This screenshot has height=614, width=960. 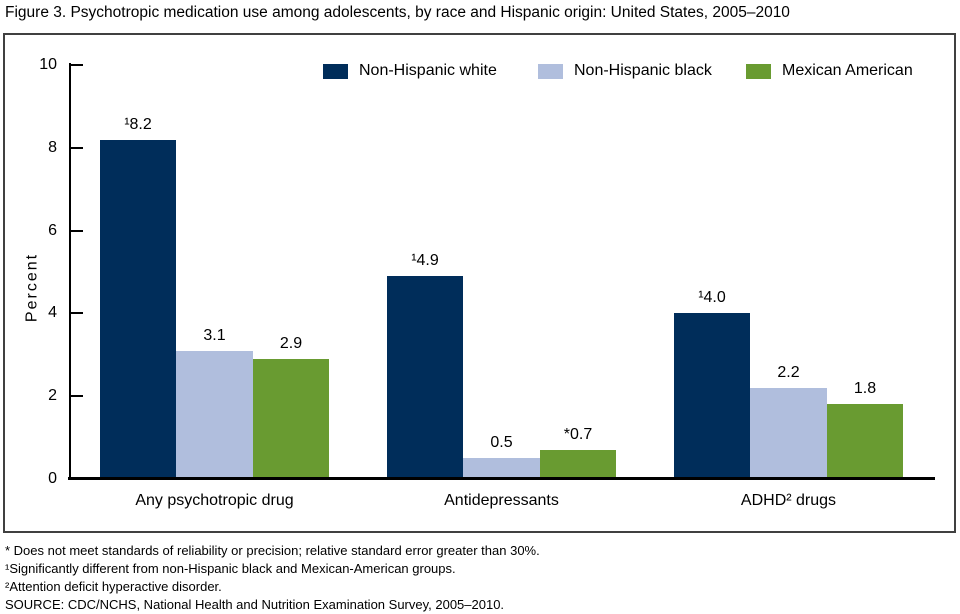 I want to click on category-label-antidepressants: Antidepressants, so click(x=501, y=500).